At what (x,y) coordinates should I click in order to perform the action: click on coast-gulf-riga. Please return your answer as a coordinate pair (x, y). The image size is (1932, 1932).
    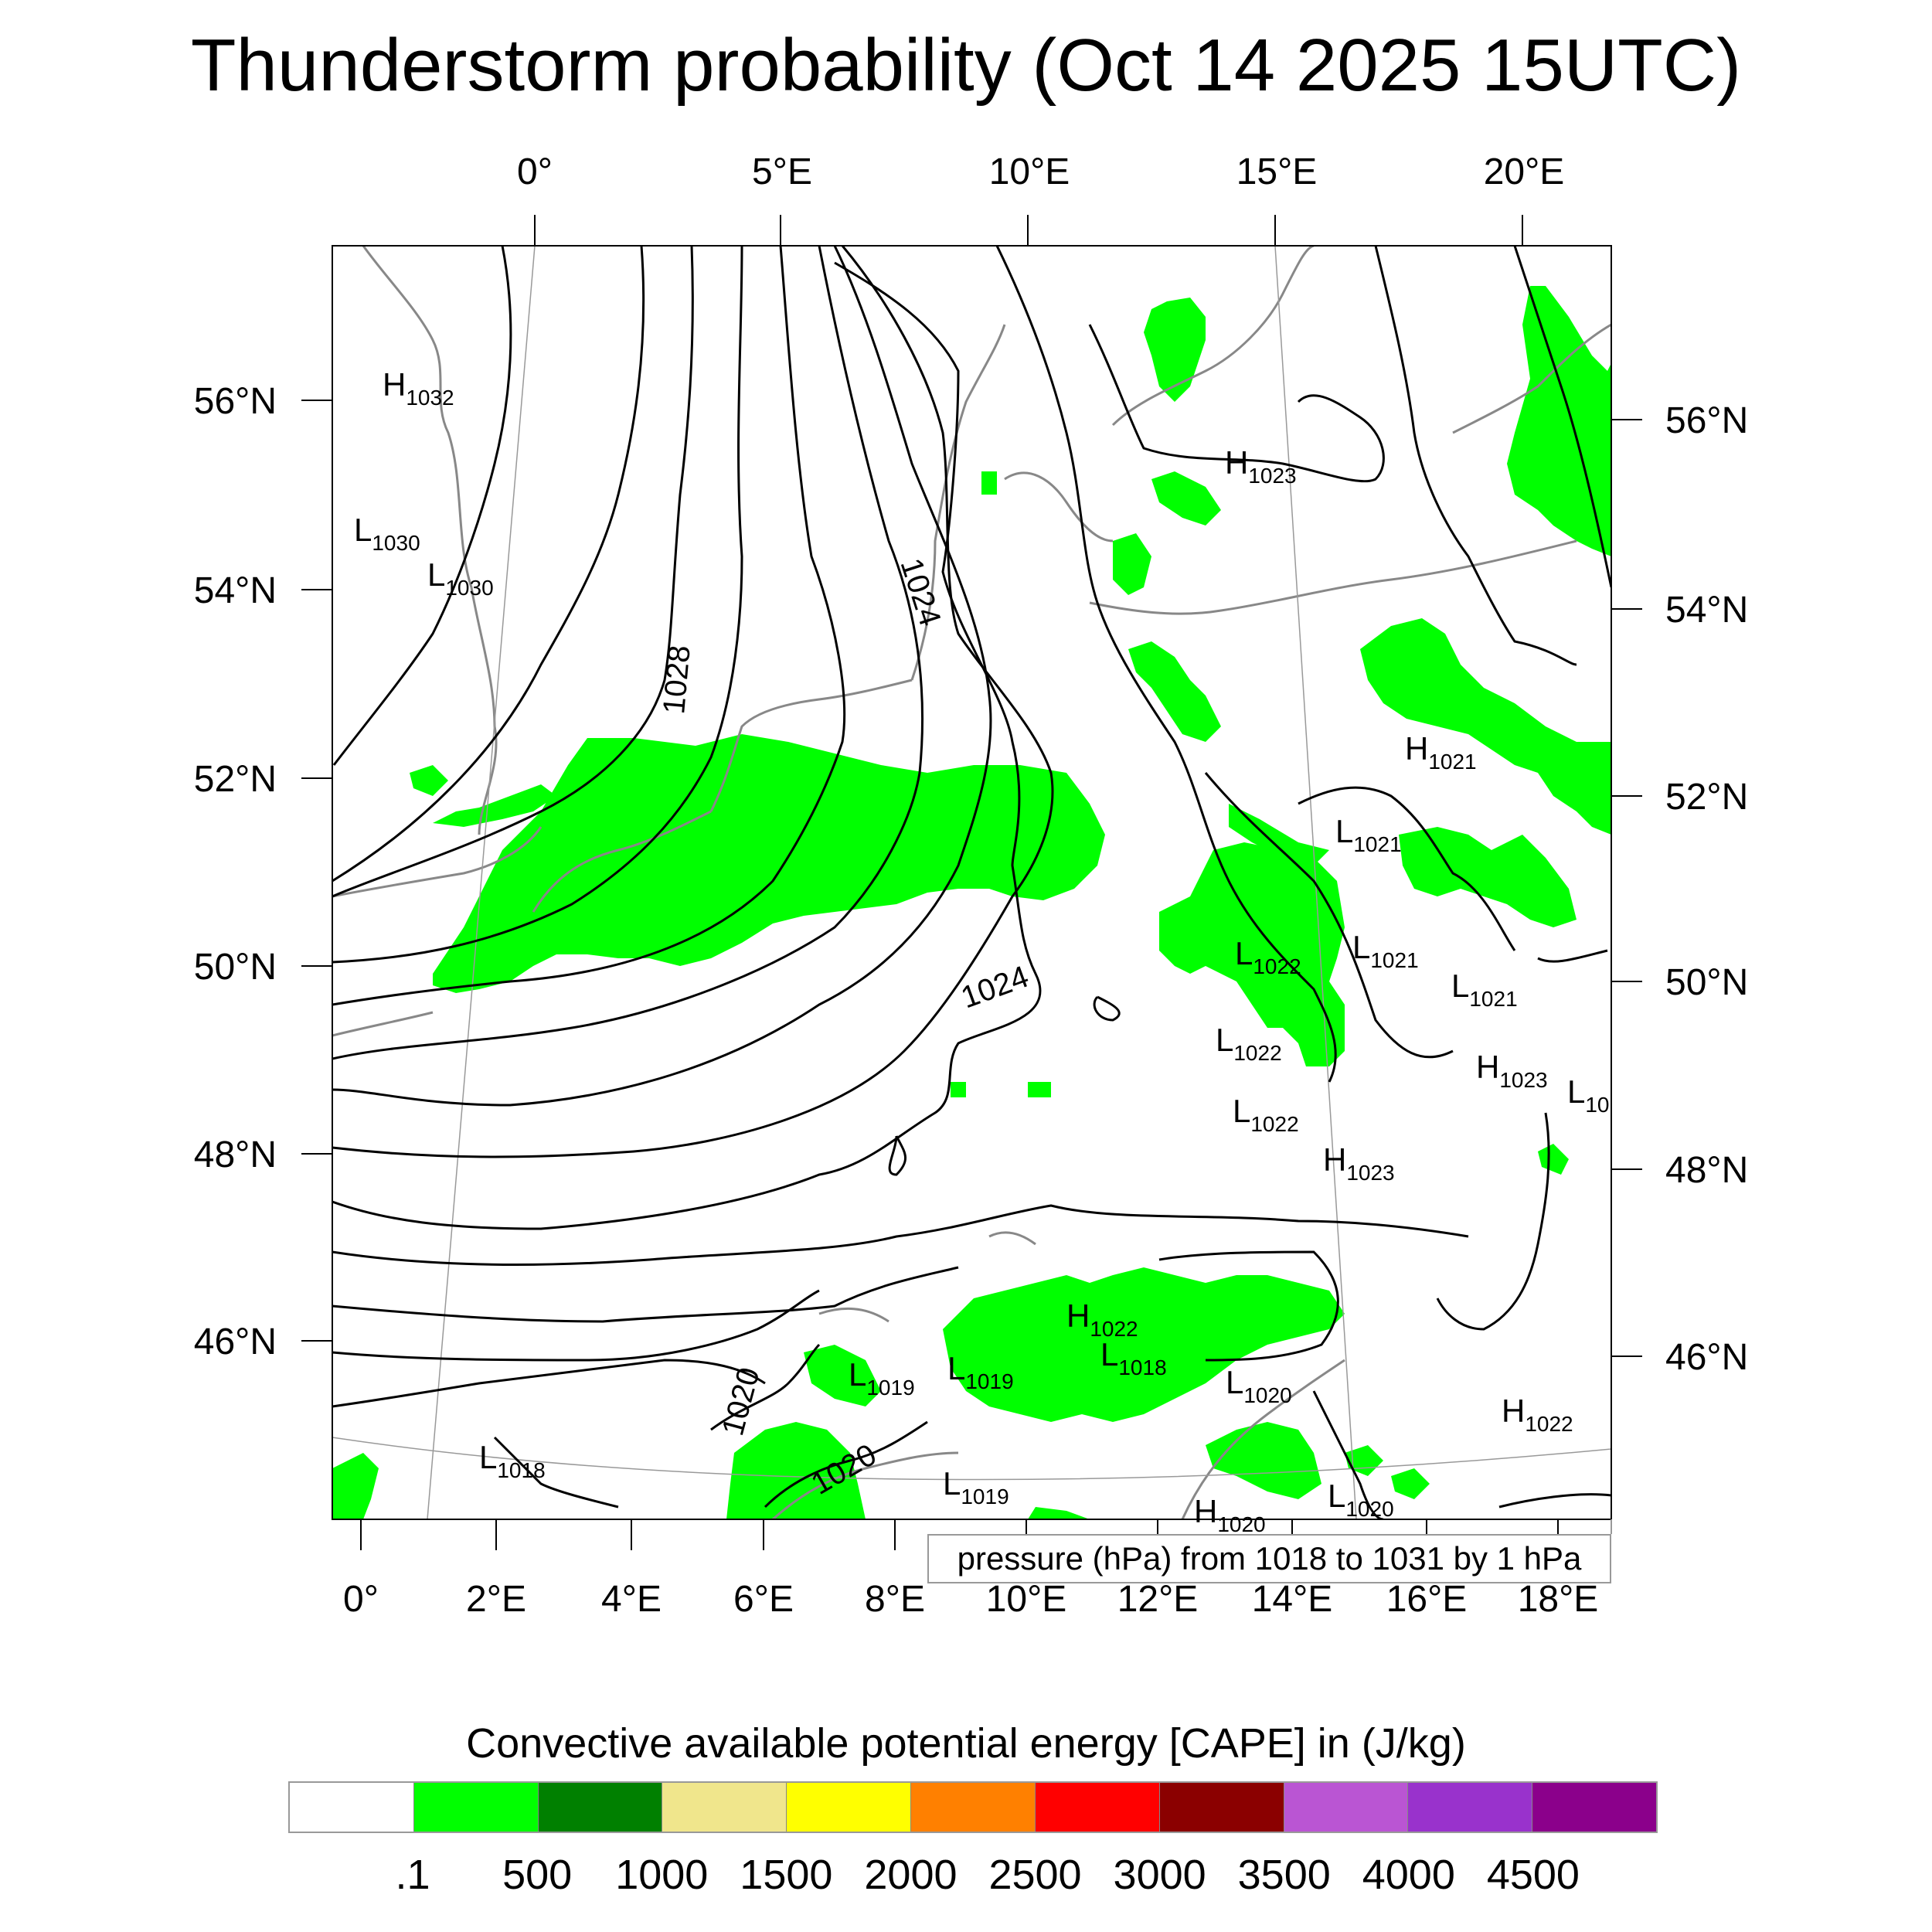
    Looking at the image, I should click on (1532, 378).